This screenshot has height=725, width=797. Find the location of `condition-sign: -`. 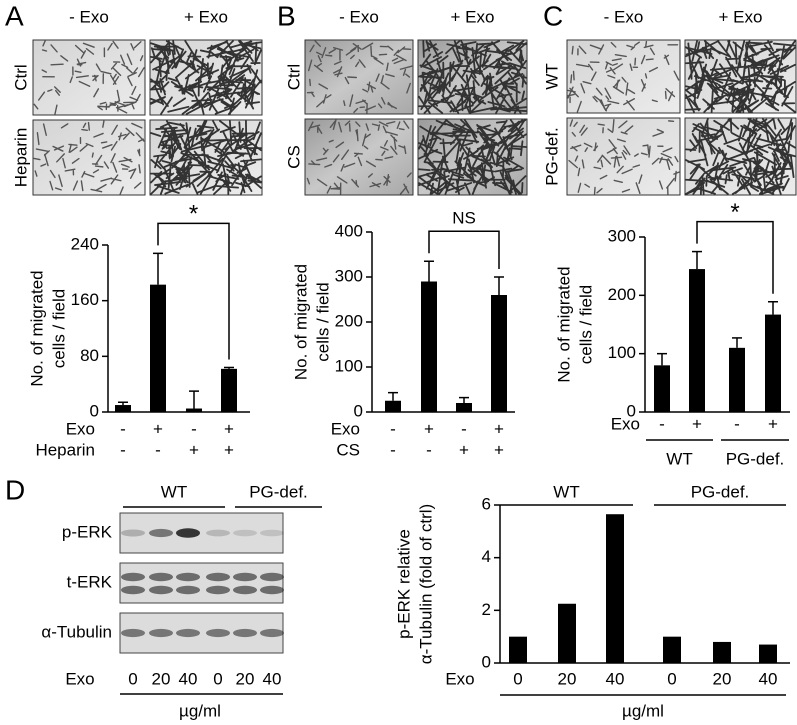

condition-sign: - is located at coordinates (393, 449).